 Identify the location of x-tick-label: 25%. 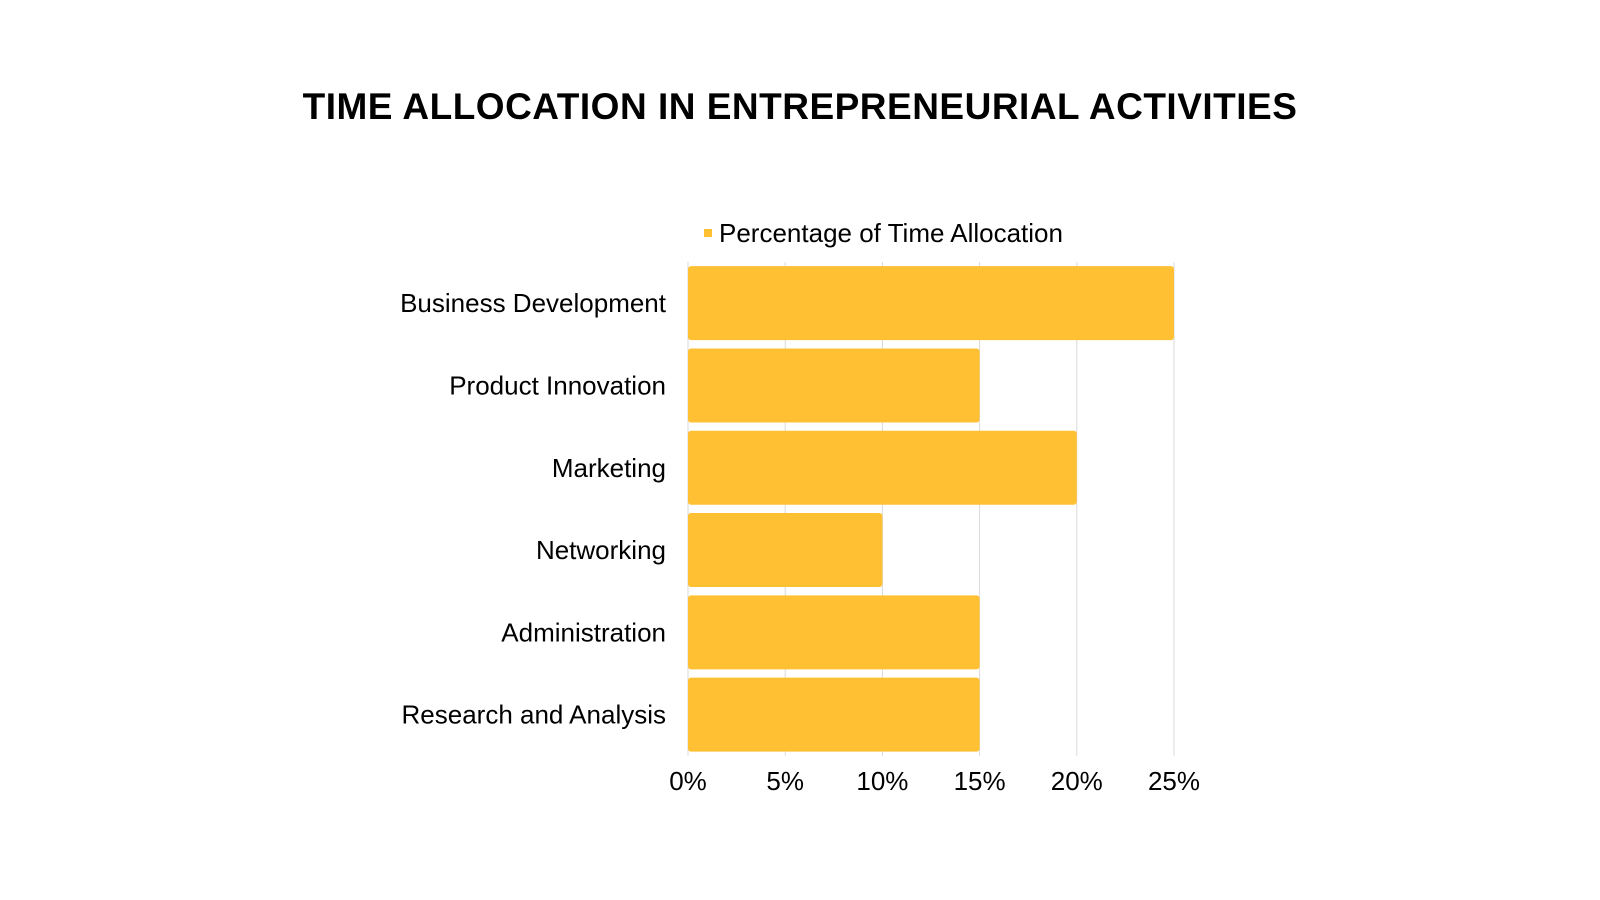
(1174, 781).